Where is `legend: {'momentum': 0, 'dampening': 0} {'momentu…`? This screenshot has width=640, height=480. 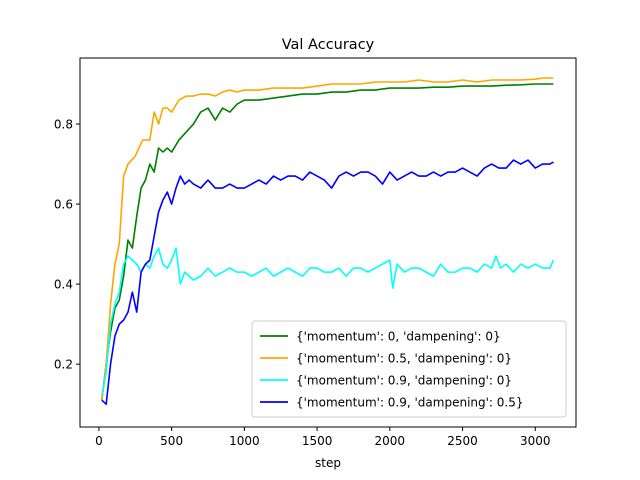
legend: {'momentum': 0, 'dampening': 0} {'momentu… is located at coordinates (409, 369).